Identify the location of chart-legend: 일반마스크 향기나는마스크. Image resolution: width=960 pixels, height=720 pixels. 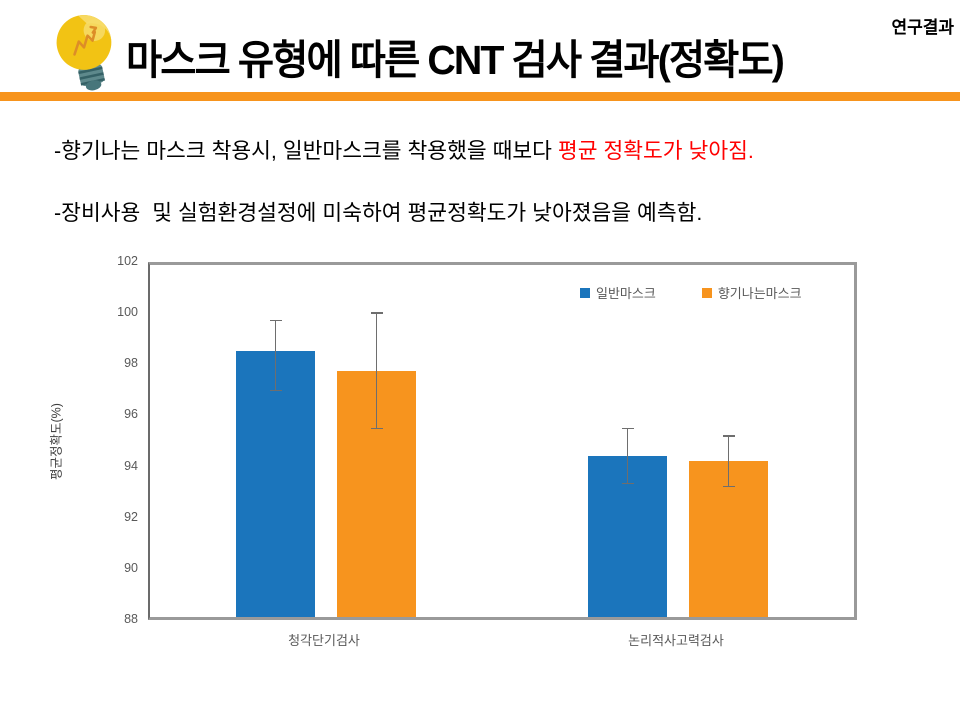
(691, 292).